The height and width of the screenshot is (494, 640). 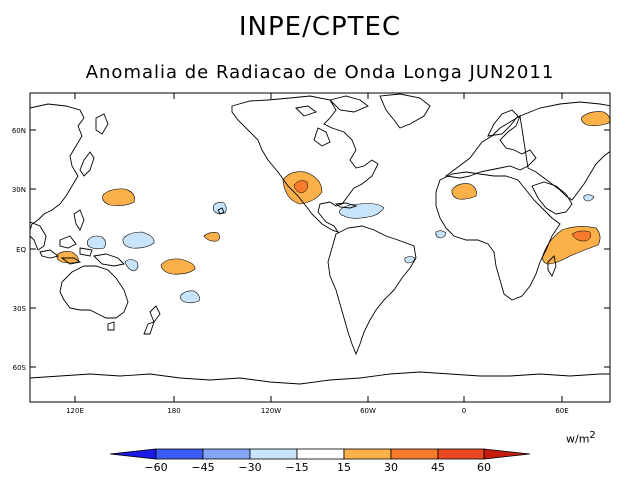 I want to click on coast-indonesia, so click(x=66, y=250).